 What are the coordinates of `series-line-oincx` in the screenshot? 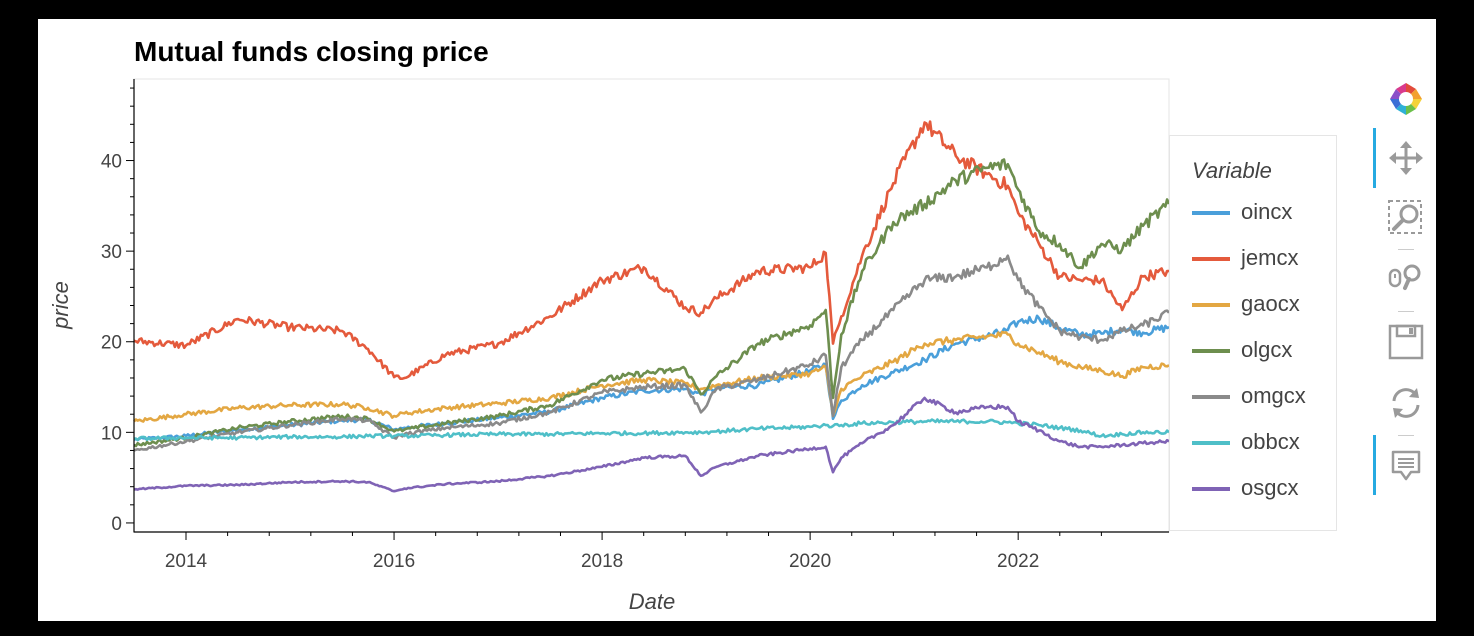 It's located at (651, 378).